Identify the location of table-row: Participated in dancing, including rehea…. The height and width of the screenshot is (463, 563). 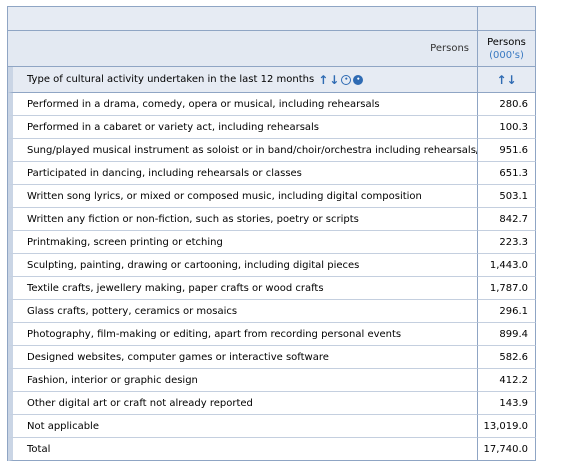
(272, 173).